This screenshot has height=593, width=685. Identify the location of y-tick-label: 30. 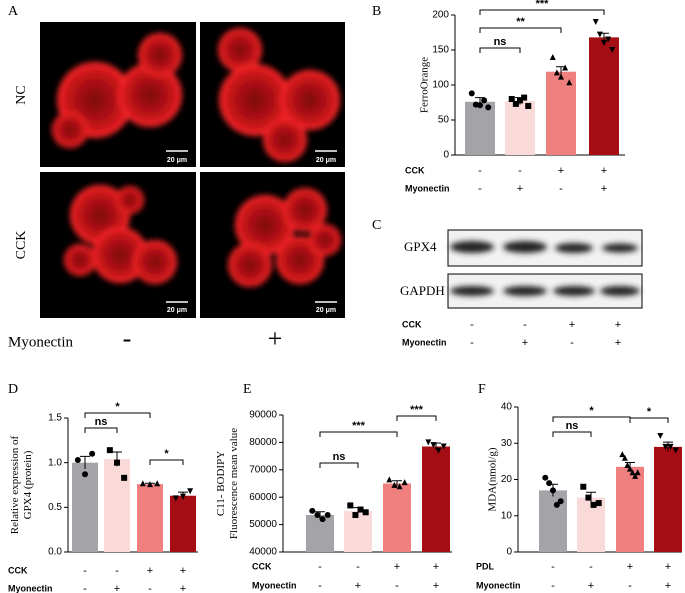
(507, 443).